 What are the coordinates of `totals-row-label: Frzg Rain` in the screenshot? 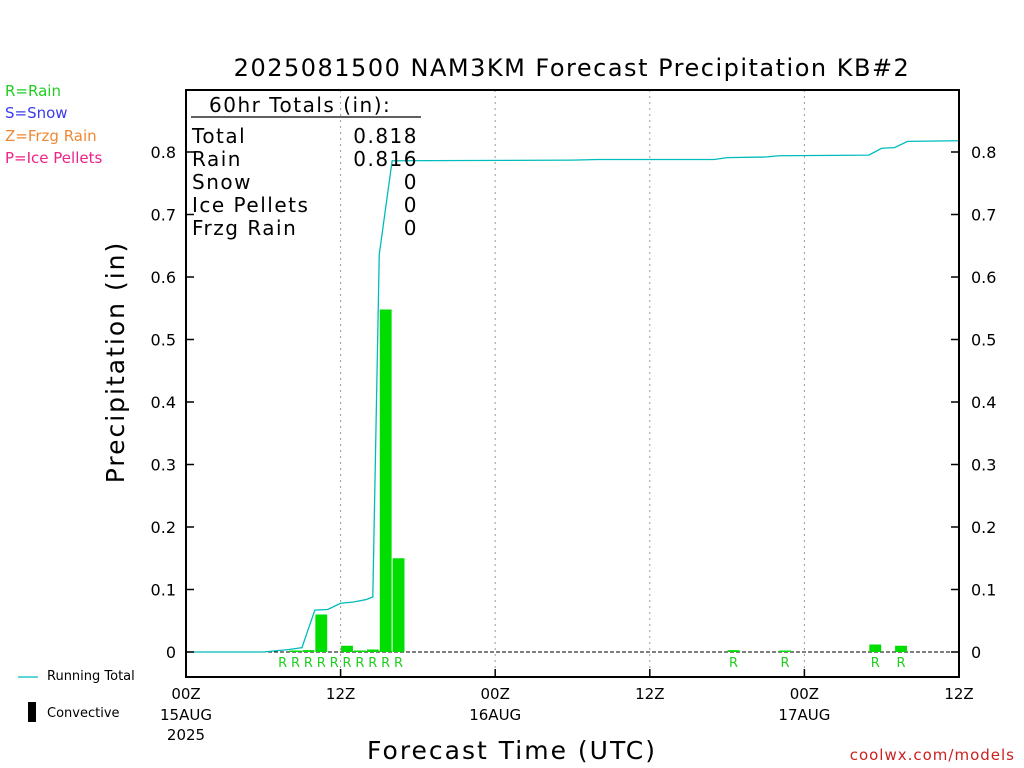 It's located at (244, 228).